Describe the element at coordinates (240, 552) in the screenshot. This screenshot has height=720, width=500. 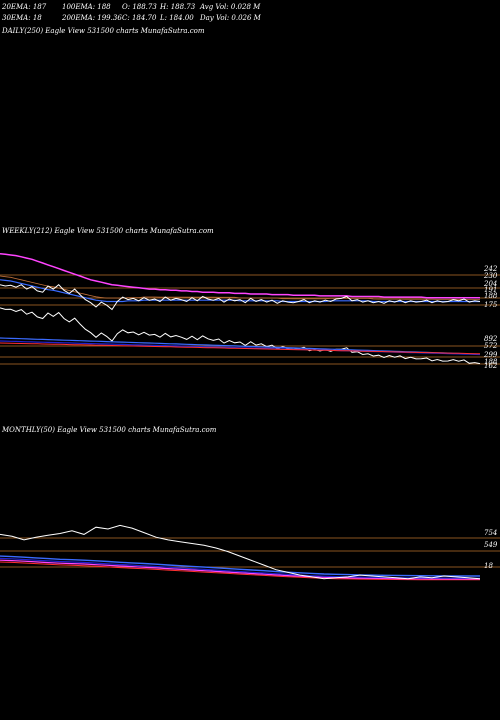
I see `monthly-price-line` at that location.